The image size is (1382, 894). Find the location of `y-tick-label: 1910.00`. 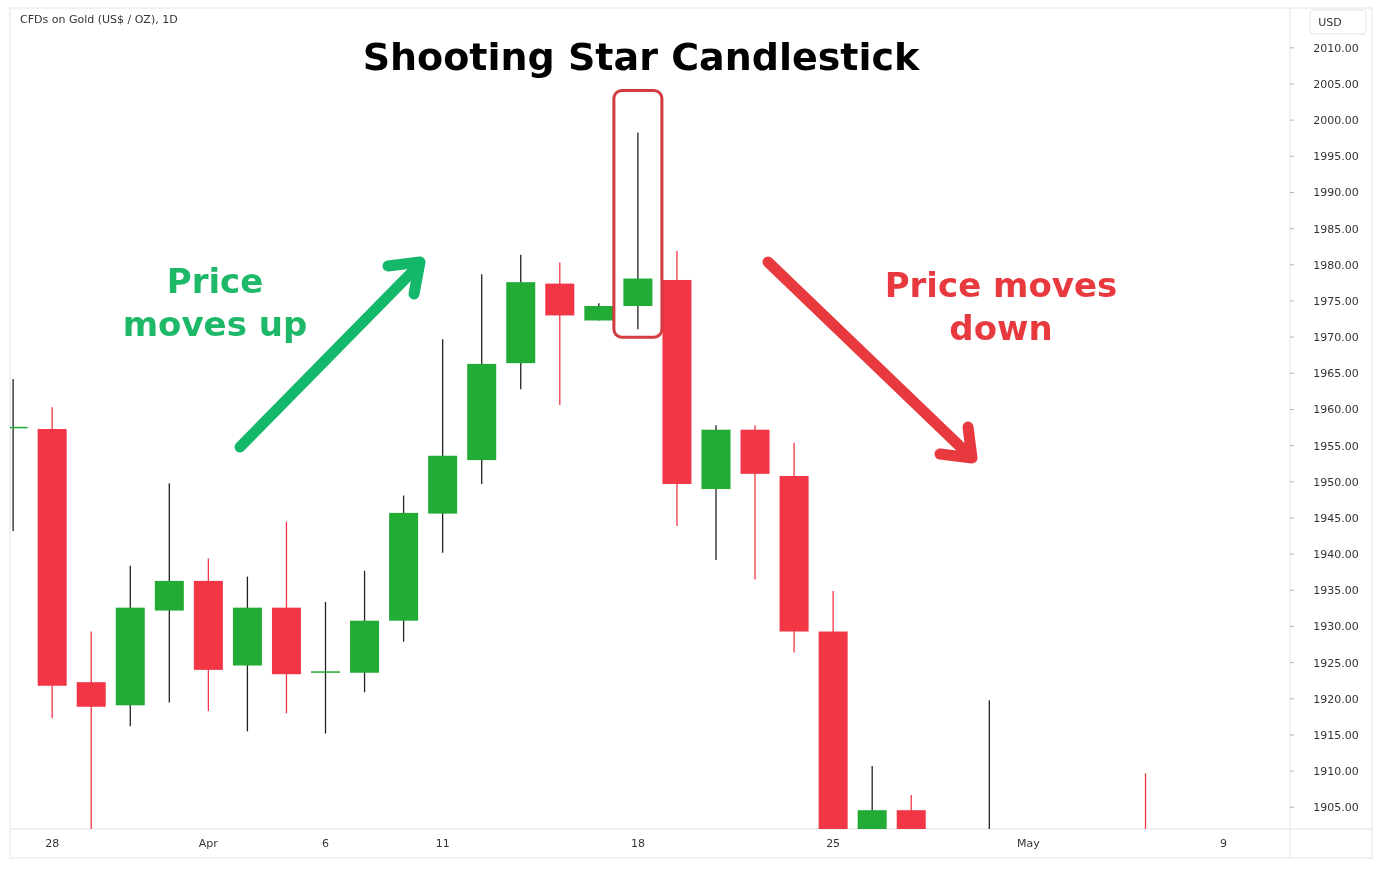

y-tick-label: 1910.00 is located at coordinates (1336, 772).